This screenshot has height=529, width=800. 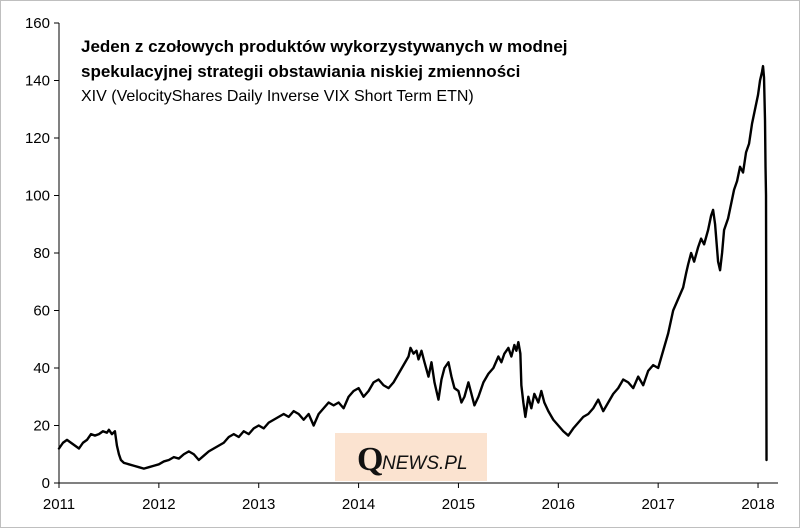 What do you see at coordinates (458, 504) in the screenshot?
I see `x-tick-label: 2015` at bounding box center [458, 504].